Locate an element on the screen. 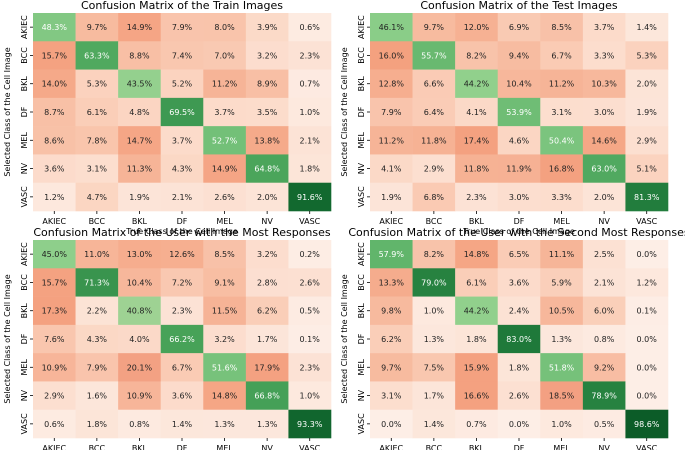 Image resolution: width=685 pixels, height=450 pixels. cell-value-label: 81.3% is located at coordinates (647, 197).